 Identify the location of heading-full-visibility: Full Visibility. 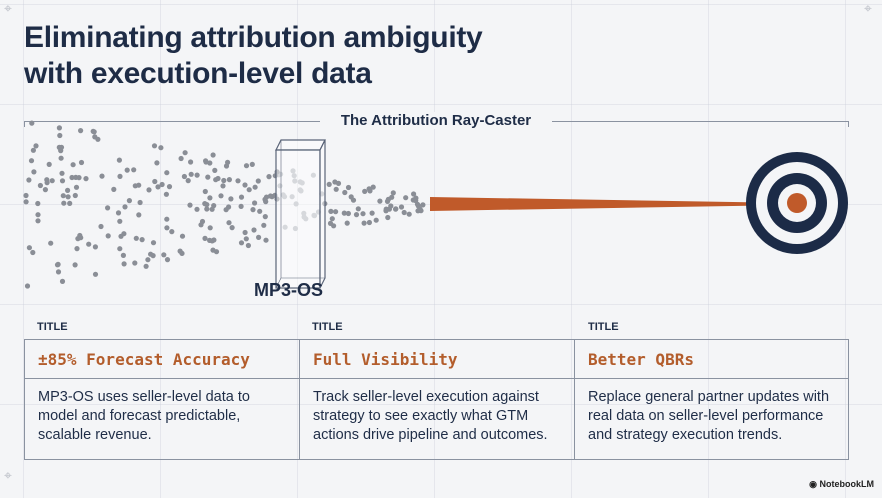
(437, 359).